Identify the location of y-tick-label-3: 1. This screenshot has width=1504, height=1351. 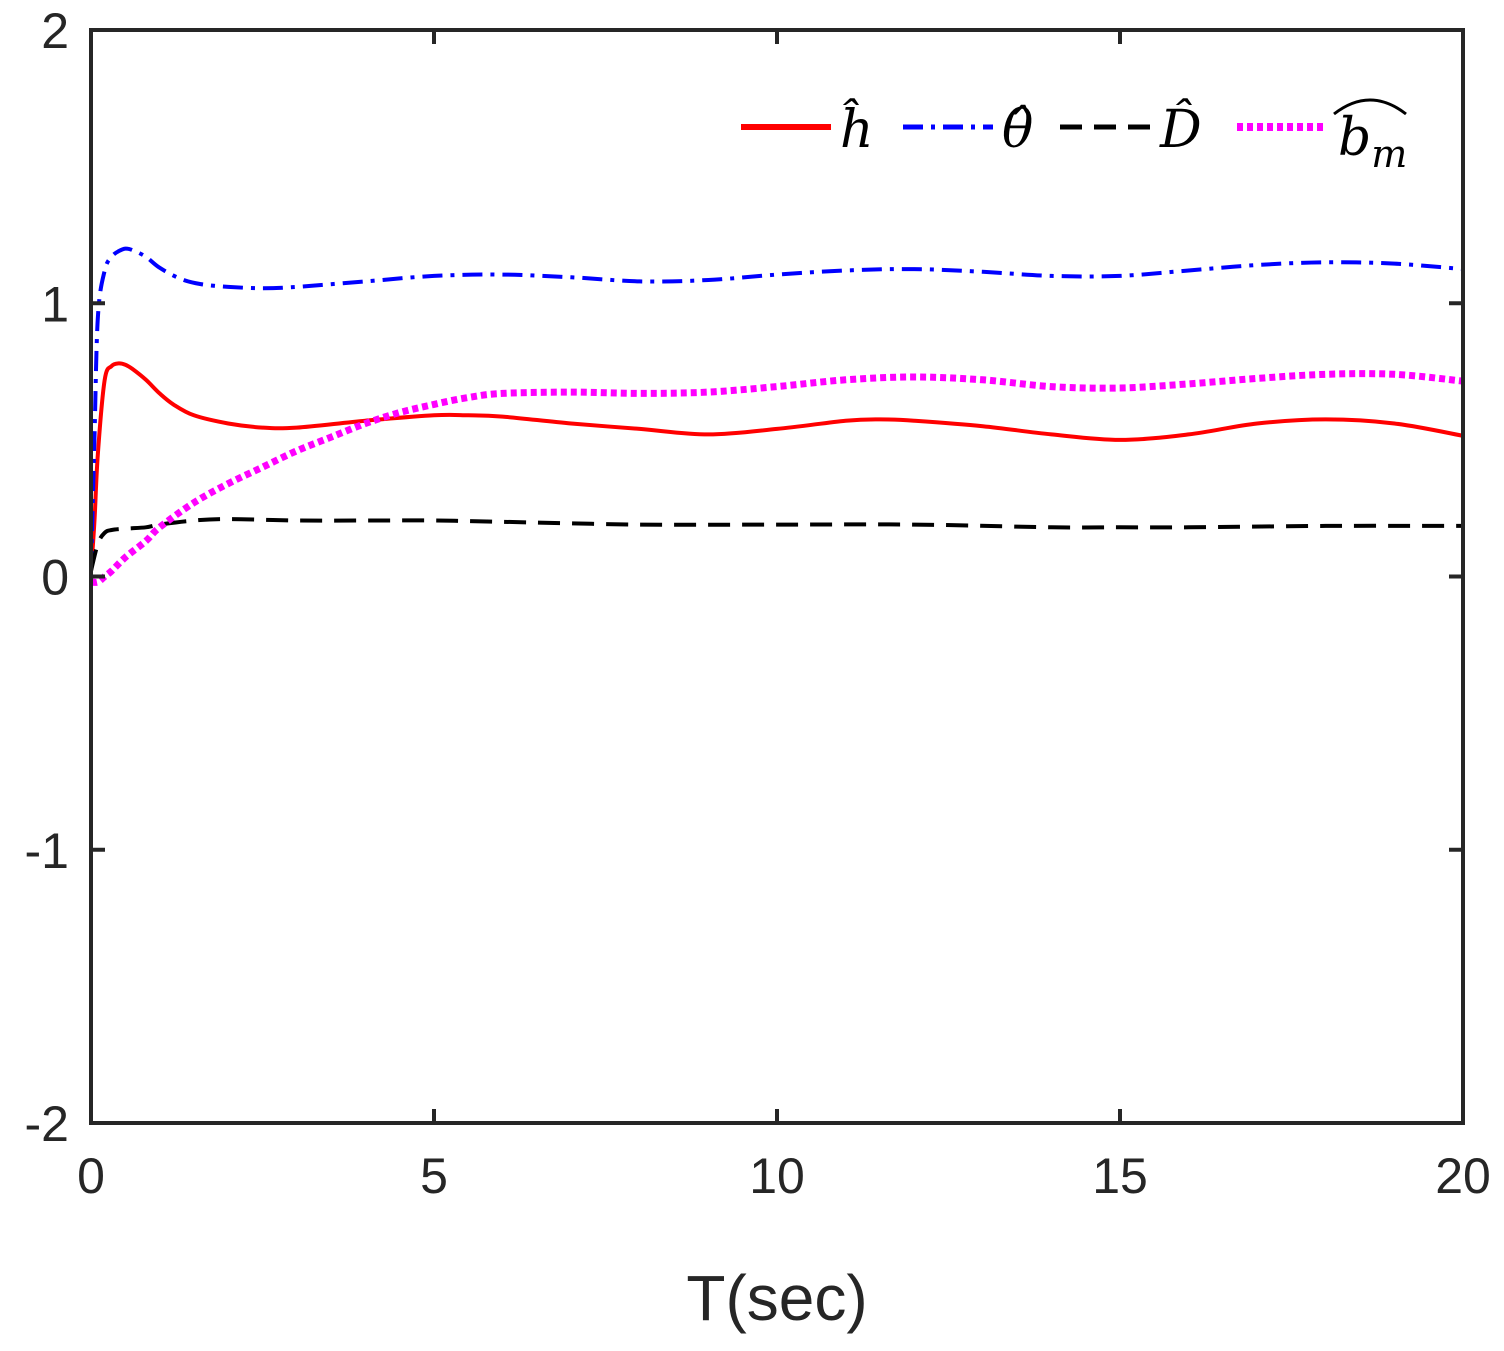
(55, 304).